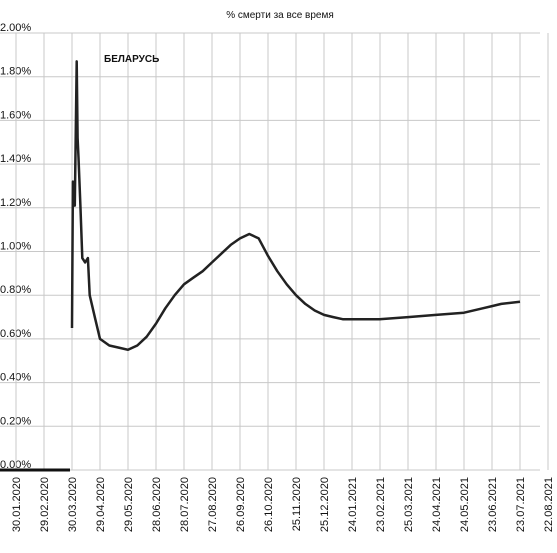 Image resolution: width=557 pixels, height=553 pixels. Describe the element at coordinates (101, 504) in the screenshot. I see `x-tick-label: 29.04.2020` at that location.